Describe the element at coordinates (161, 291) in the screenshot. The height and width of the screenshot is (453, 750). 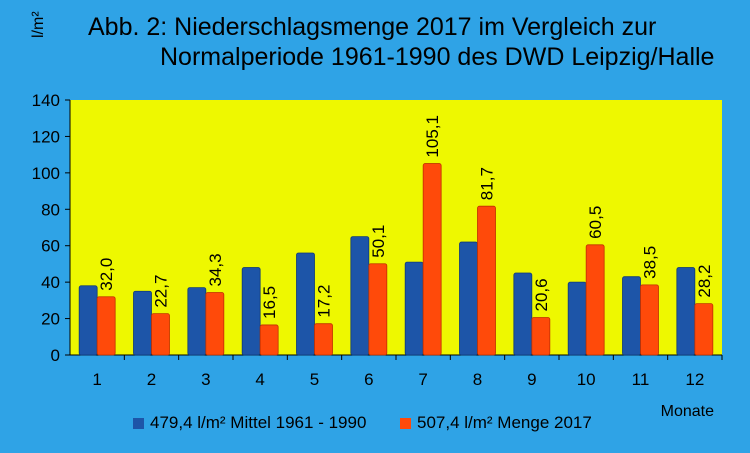
I see `data-label-series-2: 22,7` at that location.